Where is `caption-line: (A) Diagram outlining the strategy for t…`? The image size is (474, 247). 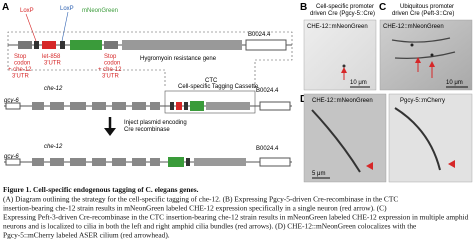
caption-line: (A) Diagram outlining the strategy for t… is located at coordinates (200, 199).